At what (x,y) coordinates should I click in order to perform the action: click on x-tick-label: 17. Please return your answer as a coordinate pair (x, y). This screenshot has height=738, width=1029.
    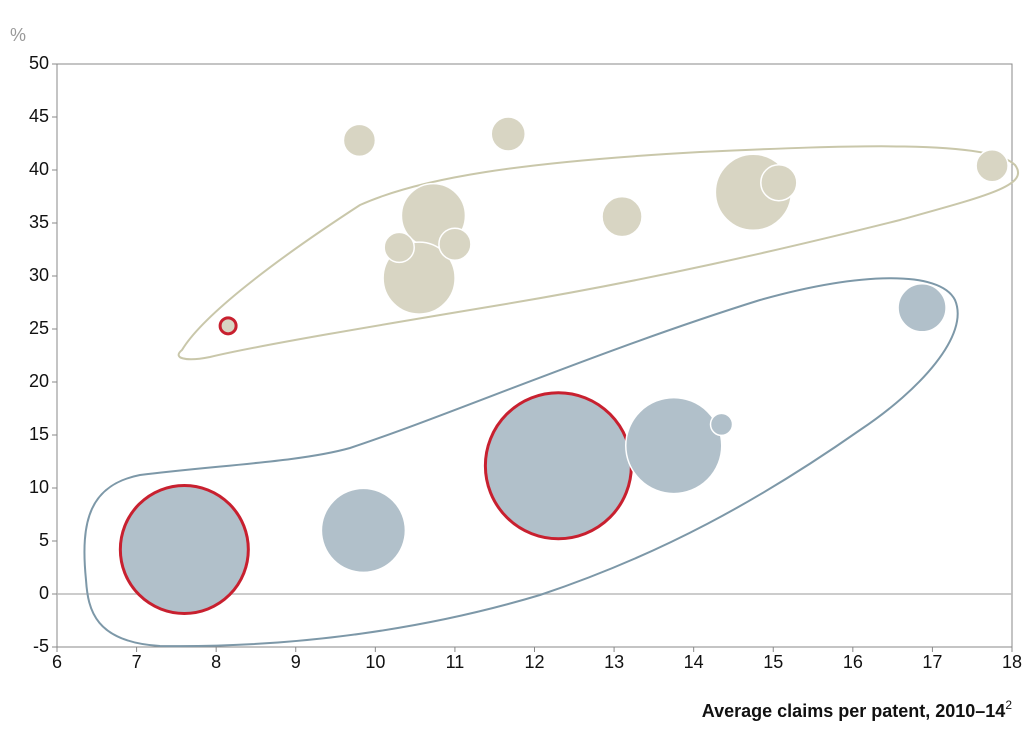
    Looking at the image, I should click on (932, 662).